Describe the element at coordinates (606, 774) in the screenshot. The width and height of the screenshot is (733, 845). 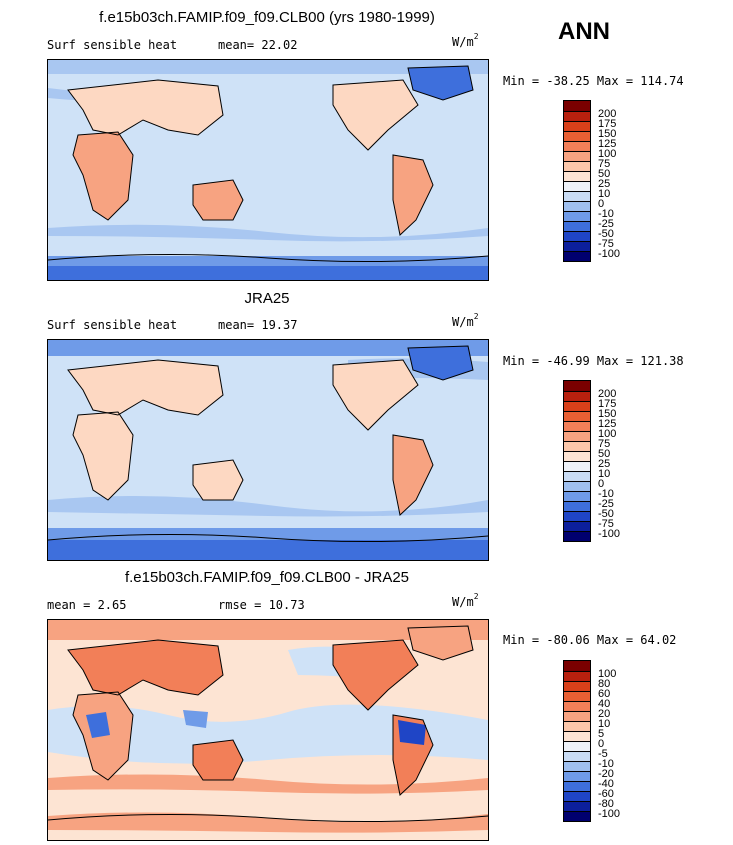
I see `legend-label: -20` at that location.